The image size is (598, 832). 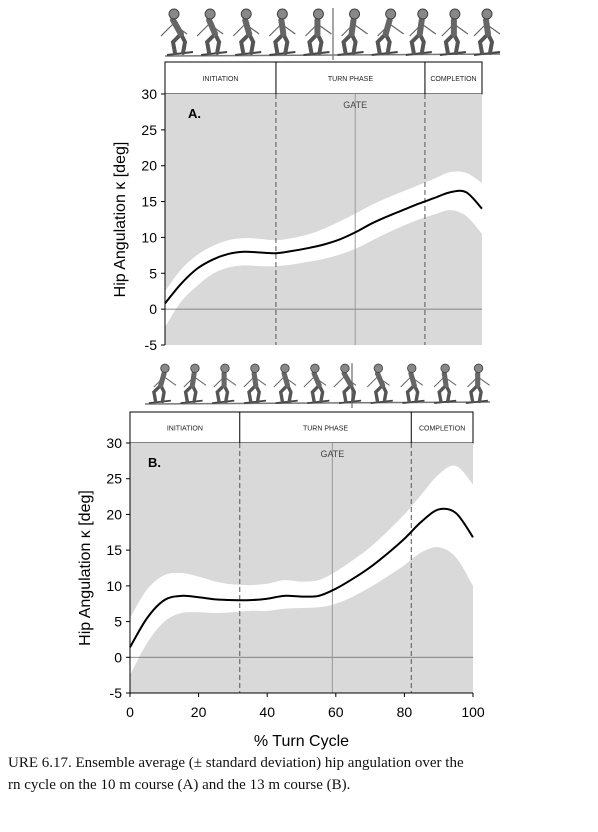 What do you see at coordinates (473, 712) in the screenshot?
I see `x-tick-label: 100` at bounding box center [473, 712].